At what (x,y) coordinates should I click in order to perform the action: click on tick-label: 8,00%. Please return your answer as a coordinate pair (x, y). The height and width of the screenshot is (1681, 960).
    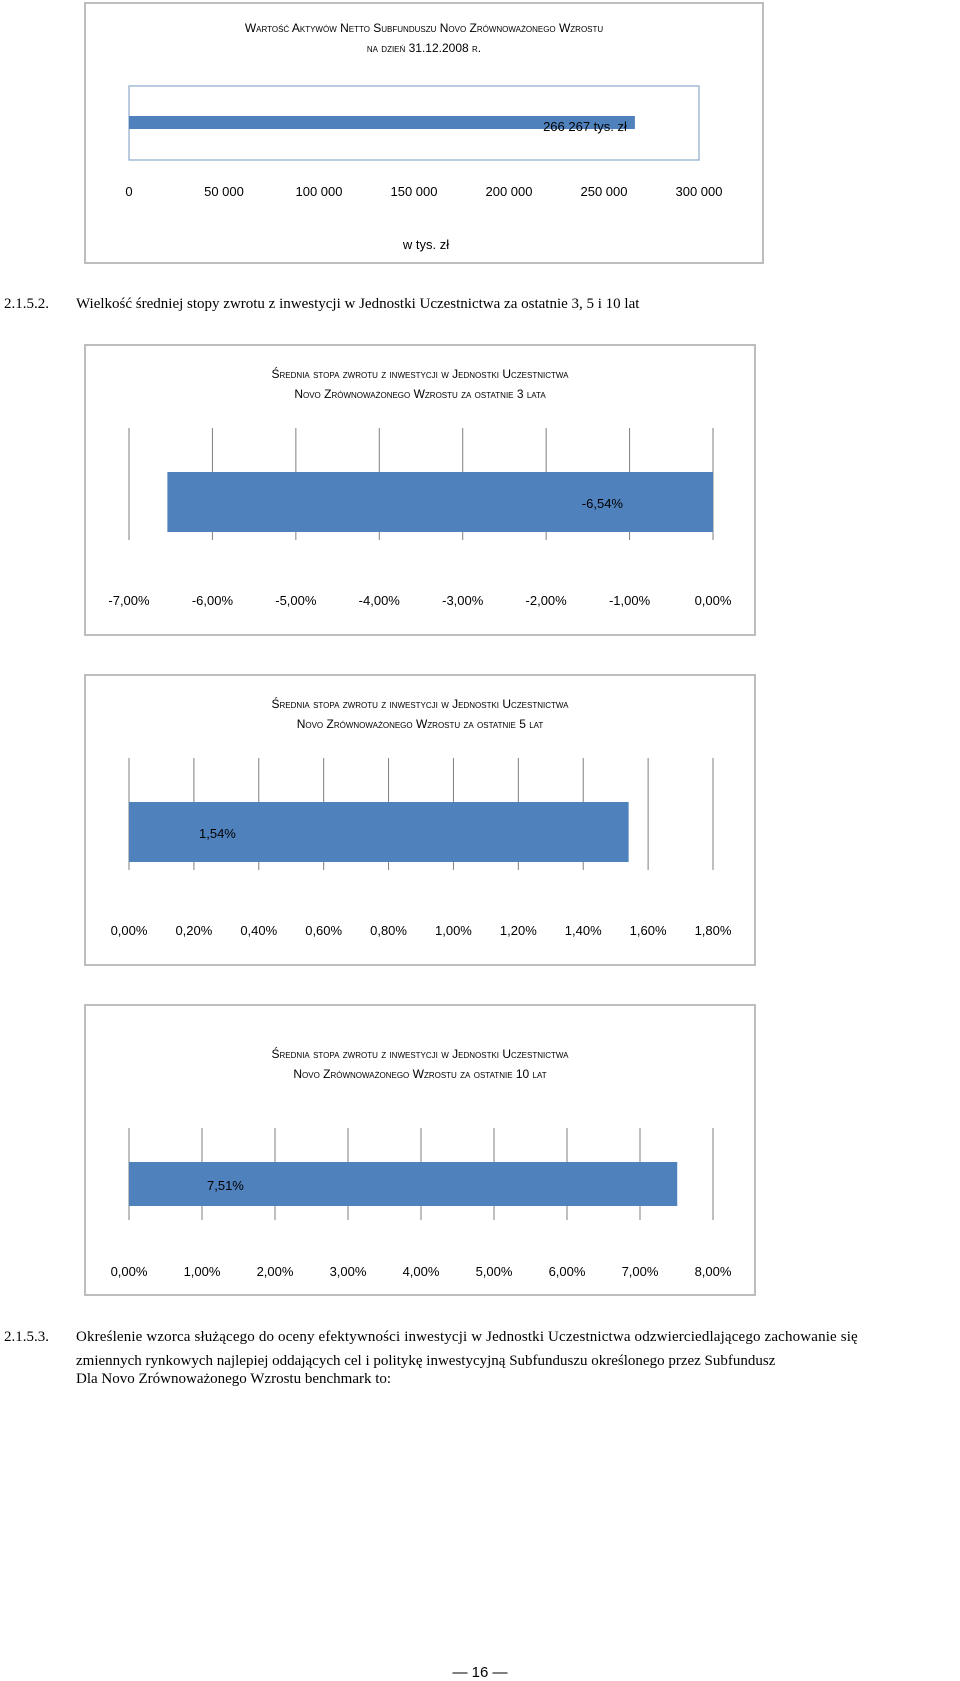
    Looking at the image, I should click on (713, 1271).